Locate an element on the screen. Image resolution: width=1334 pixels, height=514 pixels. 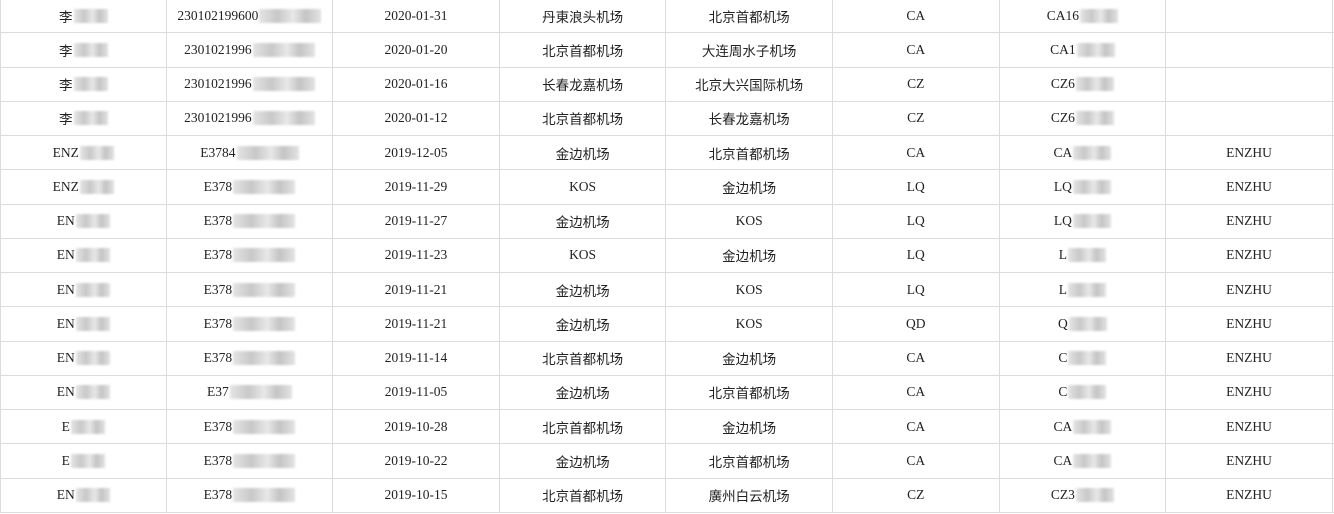
table-cell: 丹東浪头机场 is located at coordinates (583, 16).